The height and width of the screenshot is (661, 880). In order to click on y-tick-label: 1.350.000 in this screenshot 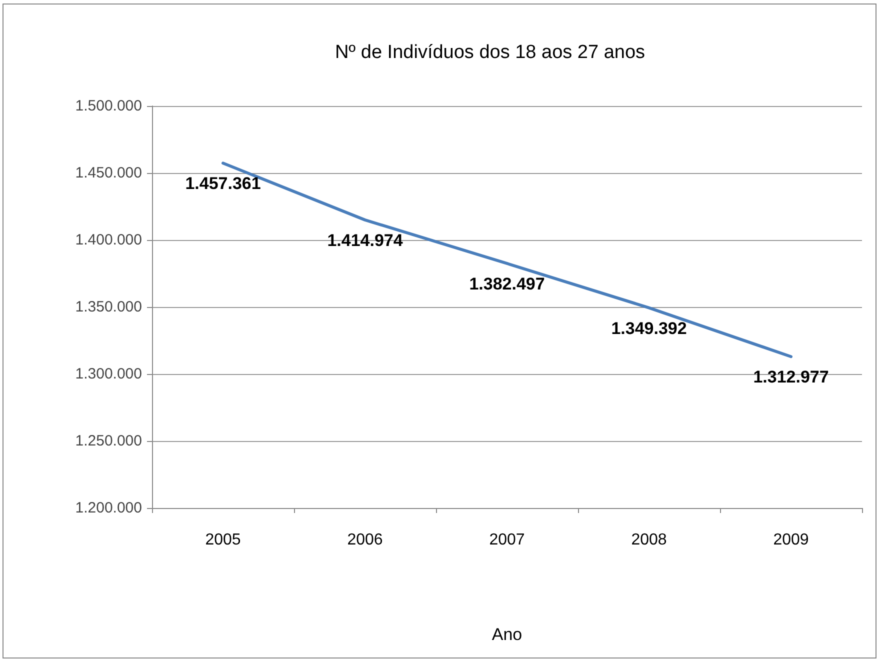, I will do `click(108, 307)`.